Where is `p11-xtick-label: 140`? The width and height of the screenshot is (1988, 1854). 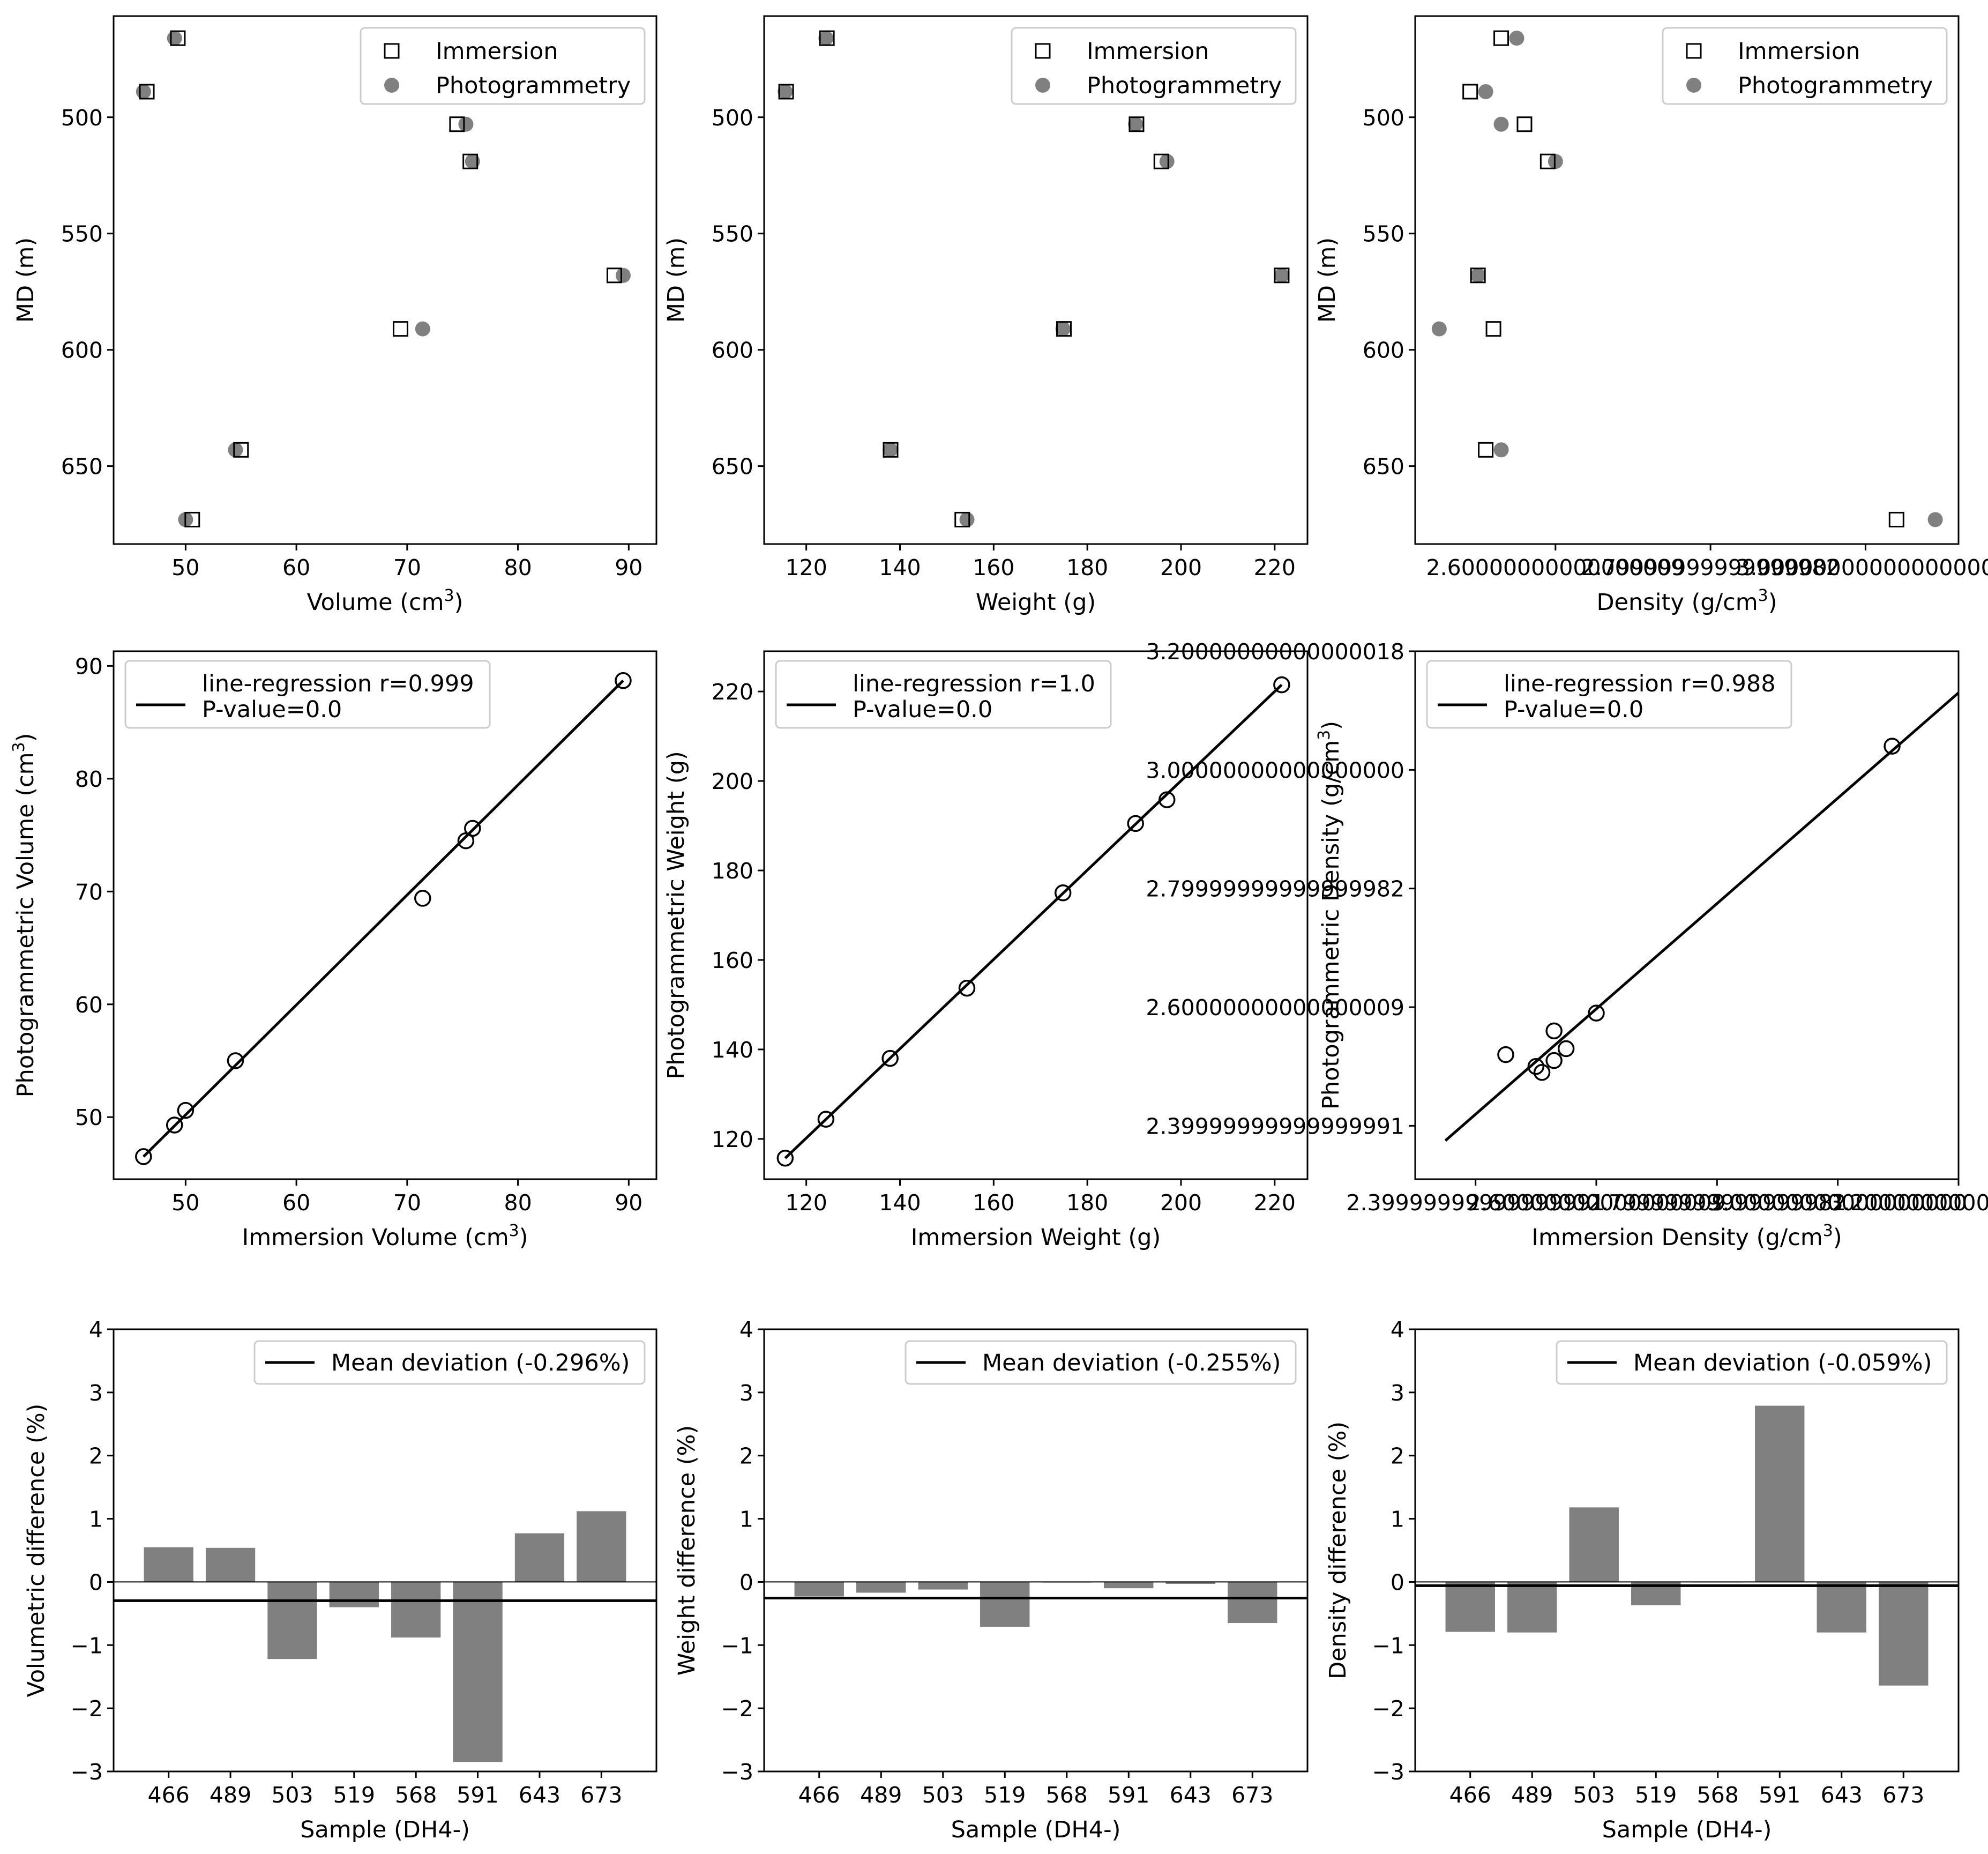
p11-xtick-label: 140 is located at coordinates (900, 1203).